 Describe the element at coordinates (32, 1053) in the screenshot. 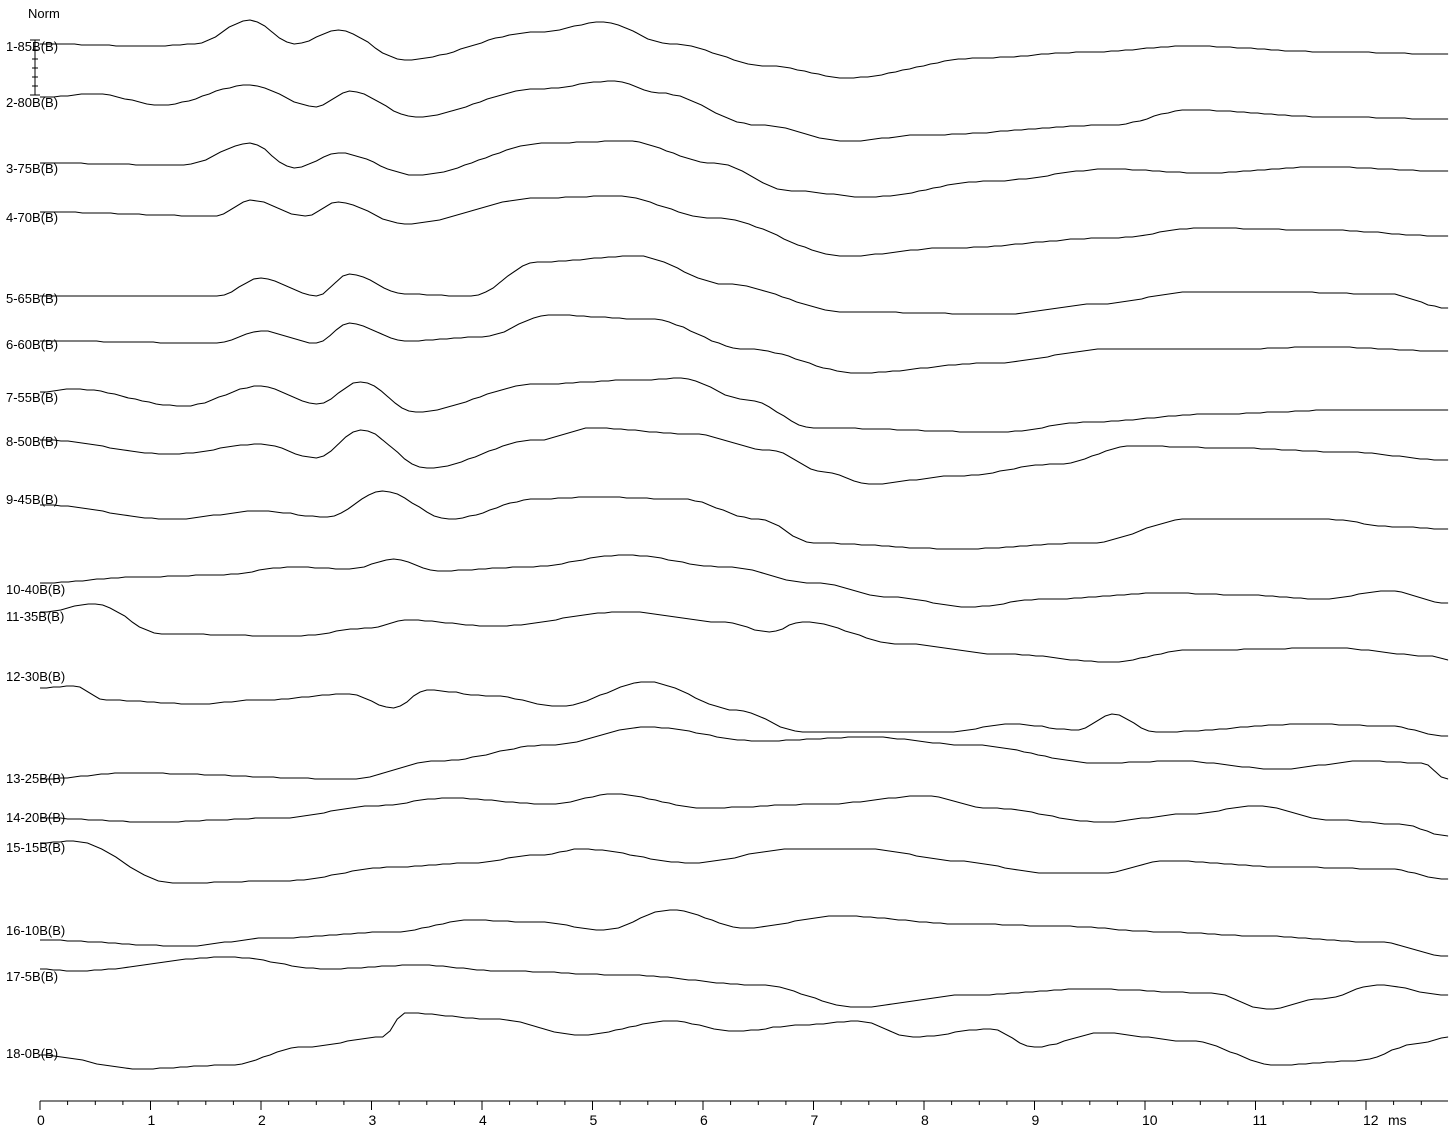

I see `trace-label-18: 18-0B(B)` at that location.